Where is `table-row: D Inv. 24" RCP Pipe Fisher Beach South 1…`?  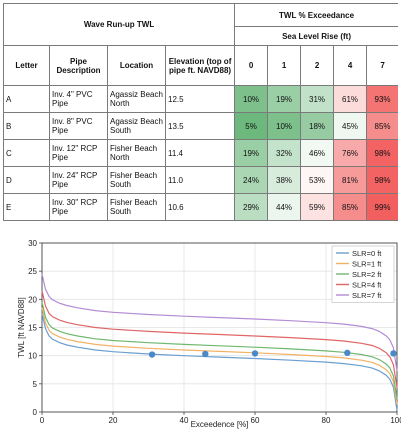
table-row: D Inv. 24" RCP Pipe Fisher Beach South 1… is located at coordinates (200, 180).